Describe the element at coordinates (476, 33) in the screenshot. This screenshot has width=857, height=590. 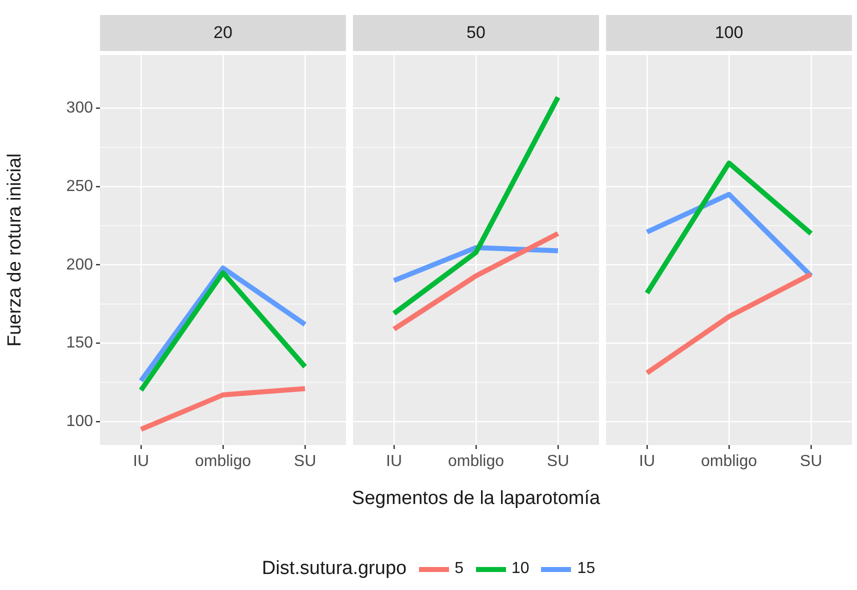
I see `chart-title: 50` at that location.